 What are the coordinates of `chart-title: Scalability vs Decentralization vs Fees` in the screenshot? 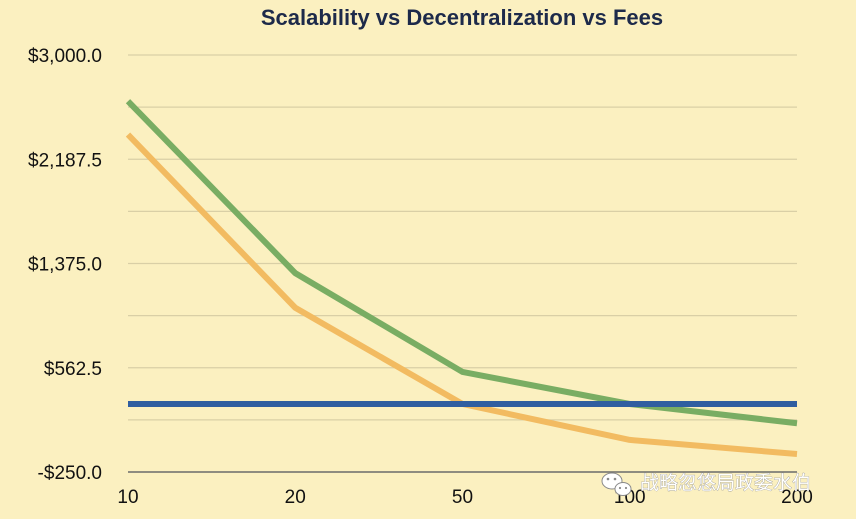 It's located at (462, 17).